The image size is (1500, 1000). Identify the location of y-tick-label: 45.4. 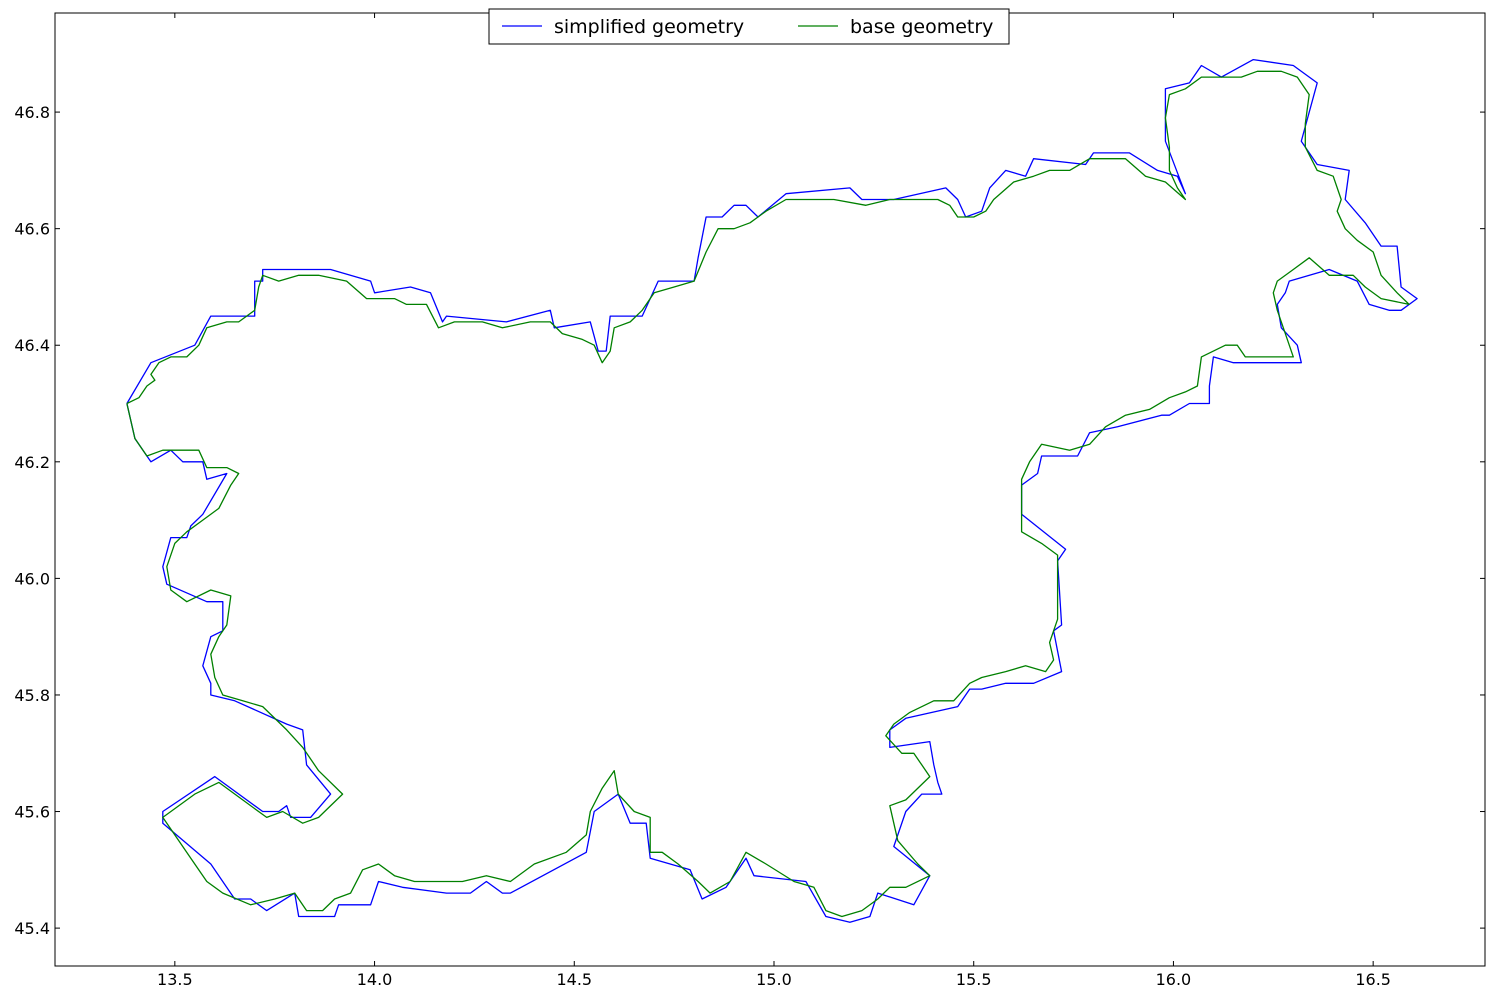
(32, 928).